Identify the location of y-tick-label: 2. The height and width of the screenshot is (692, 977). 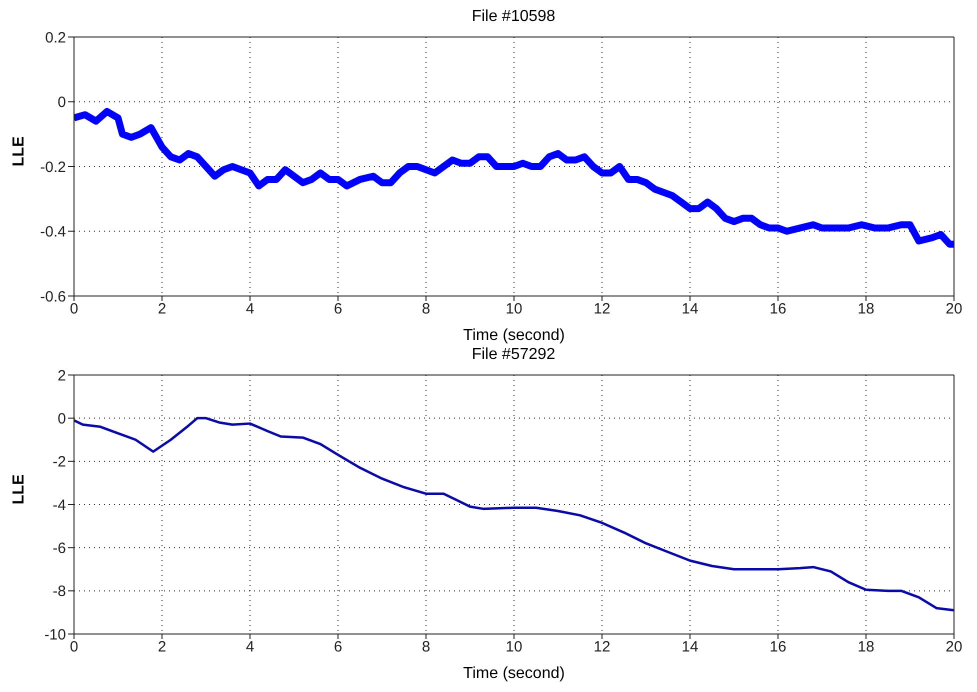
(62, 375).